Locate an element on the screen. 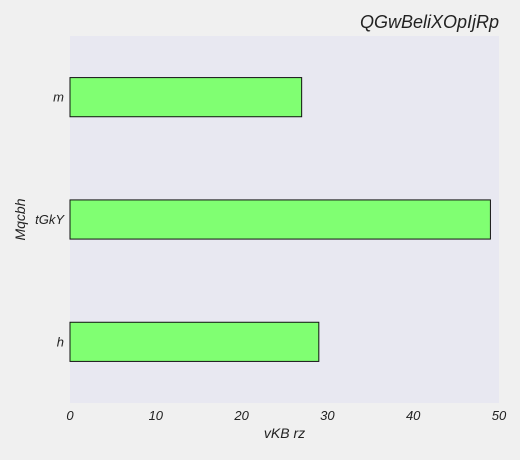  y-tick-label: h is located at coordinates (60, 341).